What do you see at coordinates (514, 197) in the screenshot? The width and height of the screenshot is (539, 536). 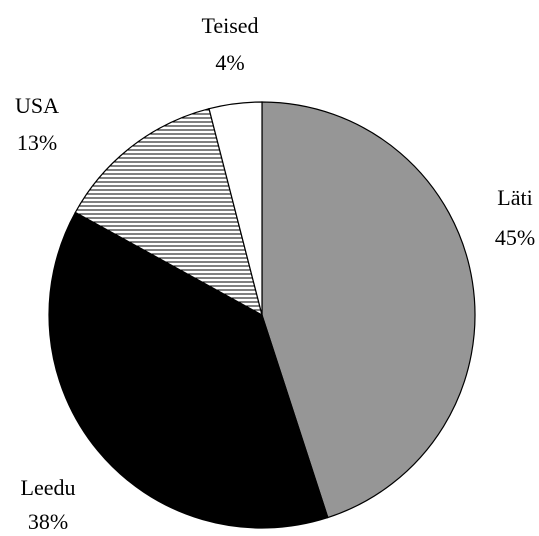 I see `slice-label: Läti` at bounding box center [514, 197].